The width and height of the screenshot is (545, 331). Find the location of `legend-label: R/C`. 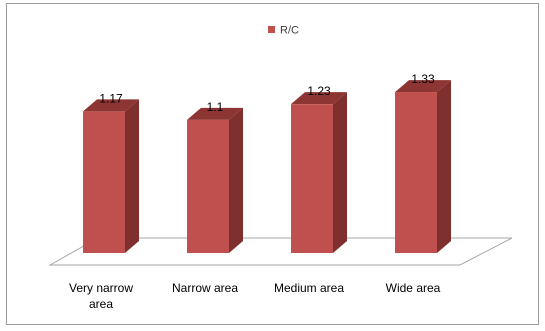

legend-label: R/C is located at coordinates (289, 31).